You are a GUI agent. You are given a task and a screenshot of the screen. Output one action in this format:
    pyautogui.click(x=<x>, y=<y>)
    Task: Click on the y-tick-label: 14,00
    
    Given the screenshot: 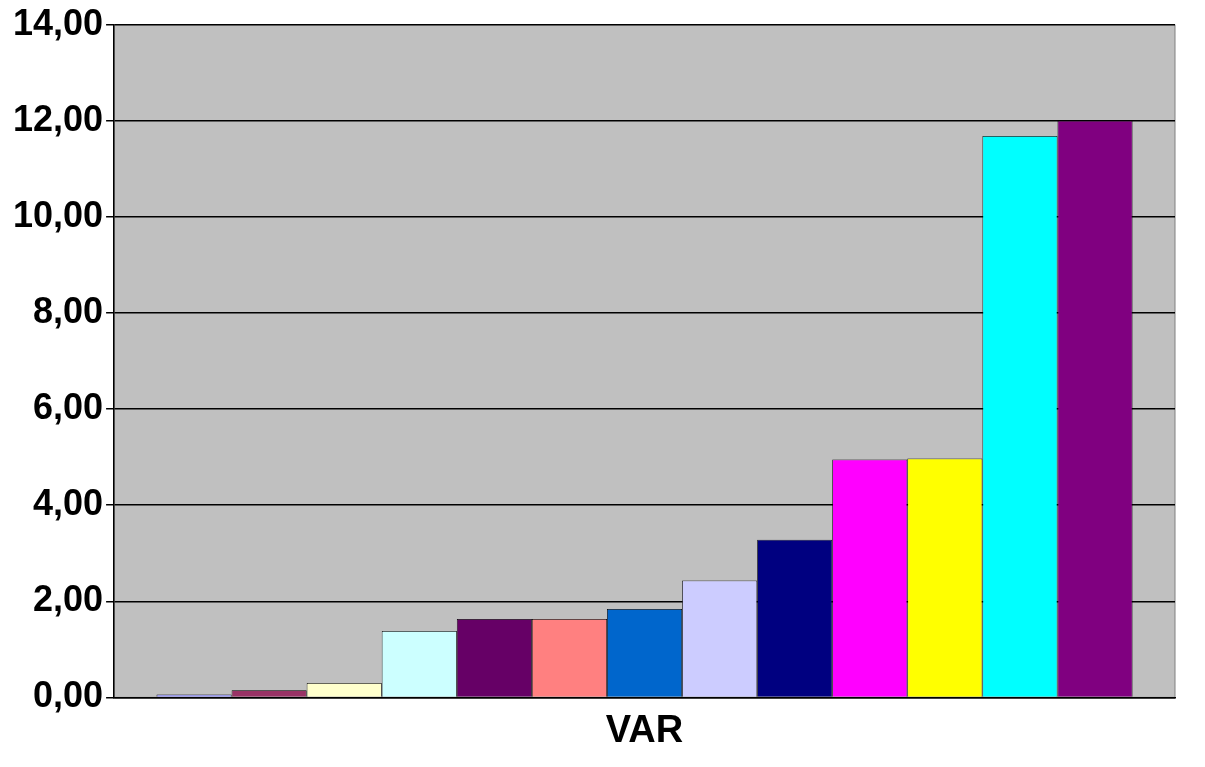 What is the action you would take?
    pyautogui.click(x=58, y=22)
    